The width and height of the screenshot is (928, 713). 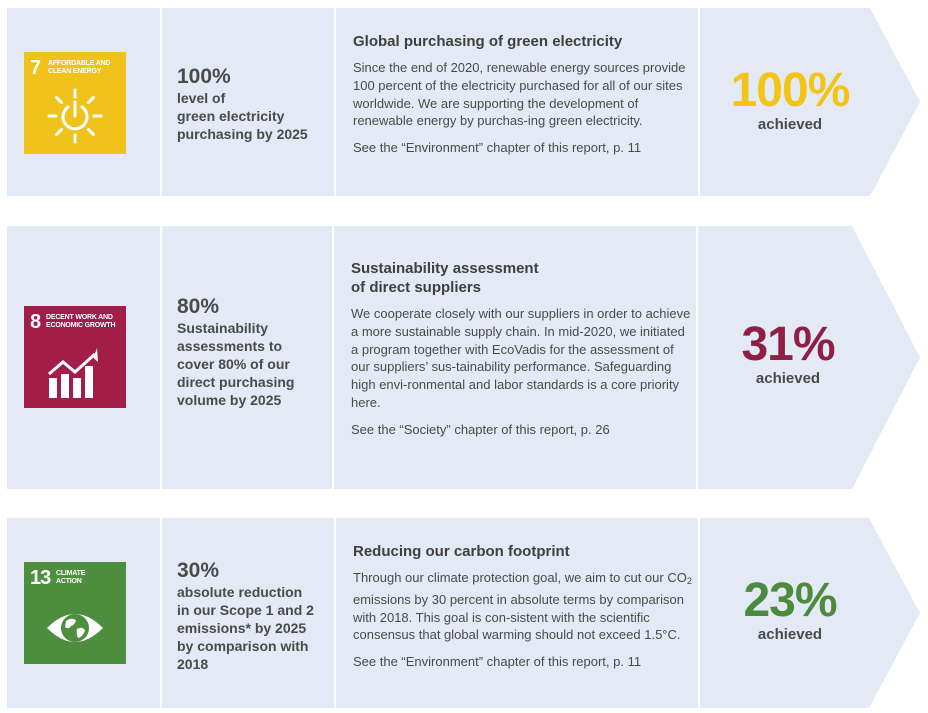 What do you see at coordinates (79, 67) in the screenshot?
I see `sdg-title: AFFORDABLE AND CLEAN ENERGY` at bounding box center [79, 67].